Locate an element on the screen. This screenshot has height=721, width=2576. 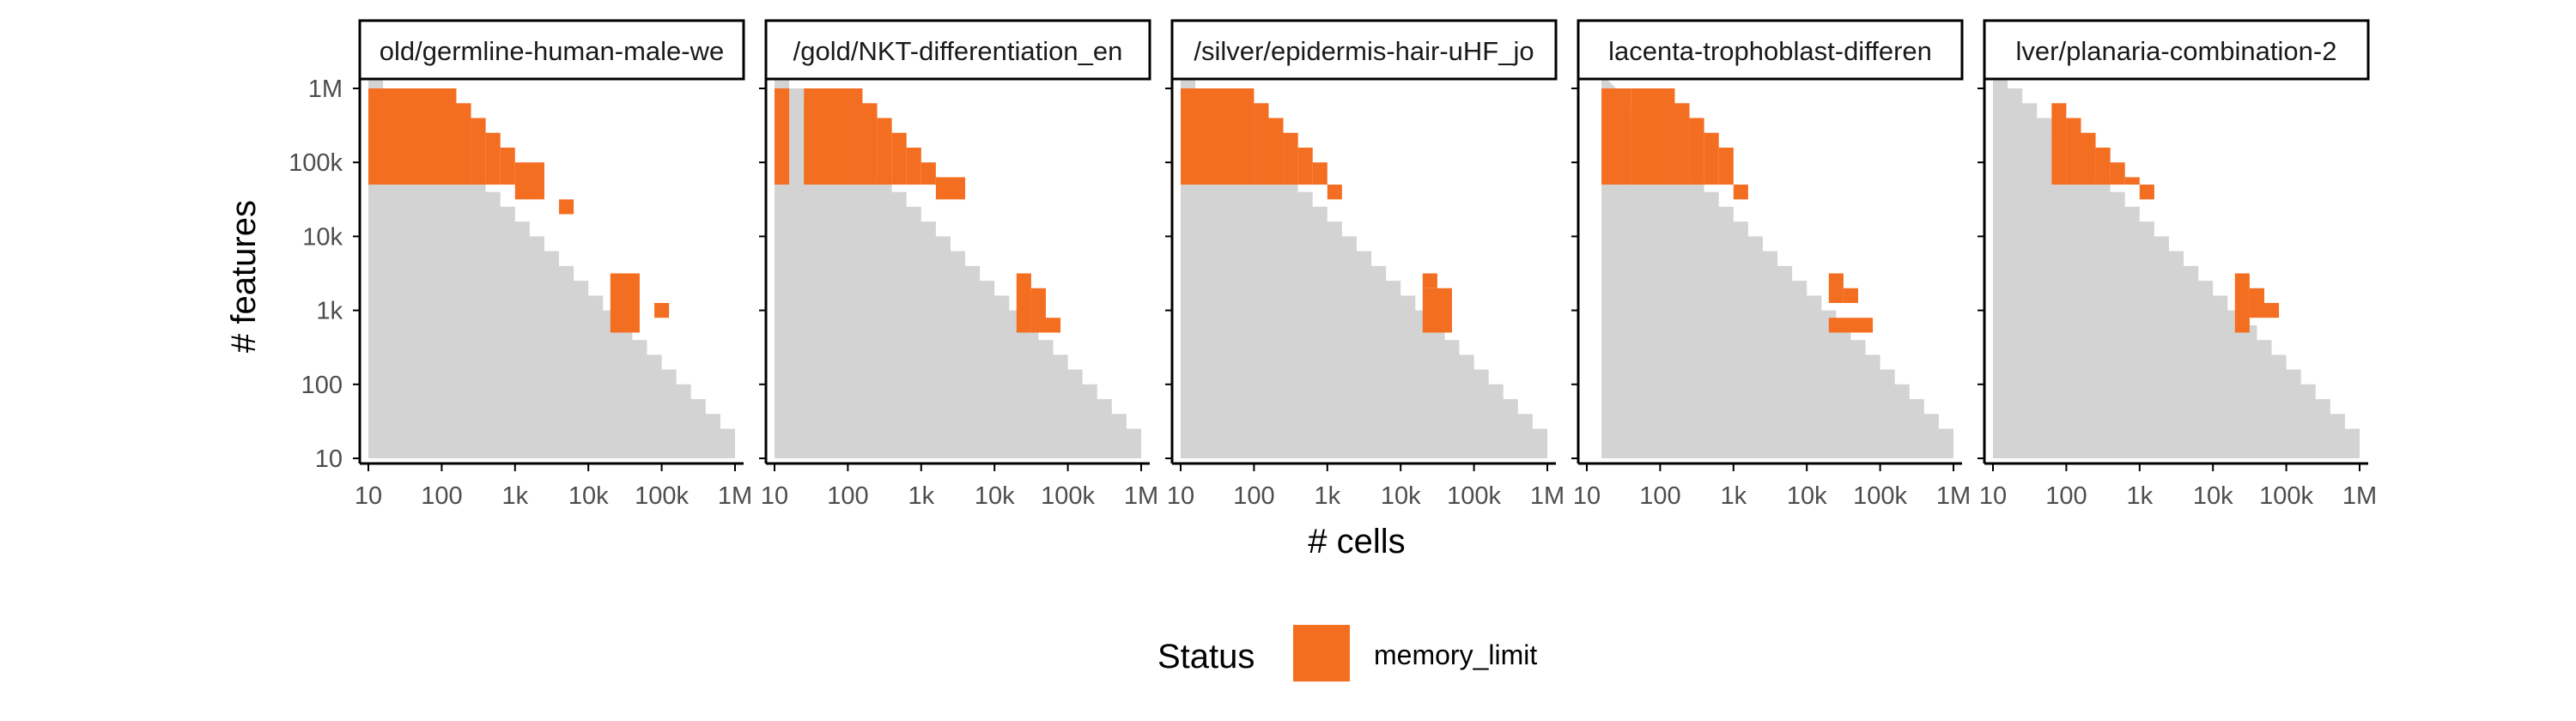
facet-strip-title: lver/planaria-combination-2 is located at coordinates (2177, 51).